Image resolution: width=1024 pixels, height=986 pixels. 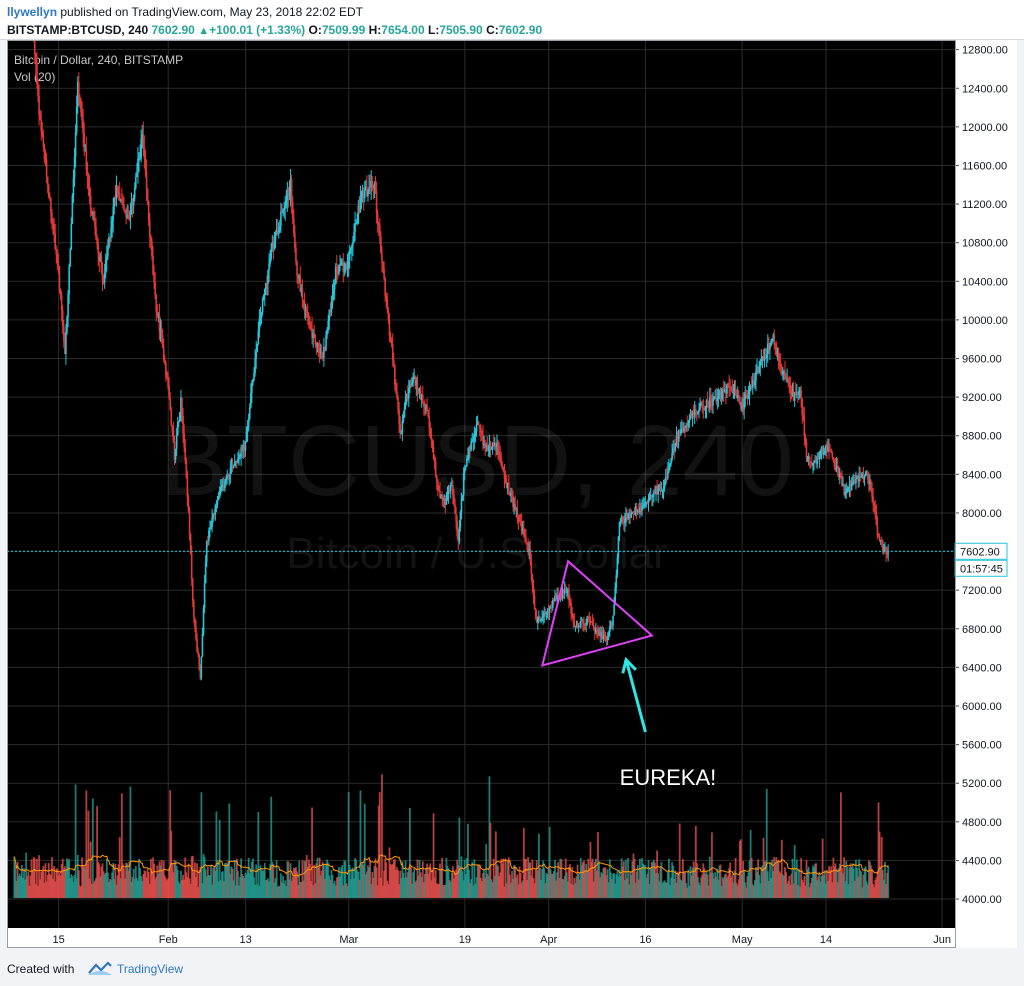 What do you see at coordinates (100, 968) in the screenshot?
I see `tradingview-logo-icon` at bounding box center [100, 968].